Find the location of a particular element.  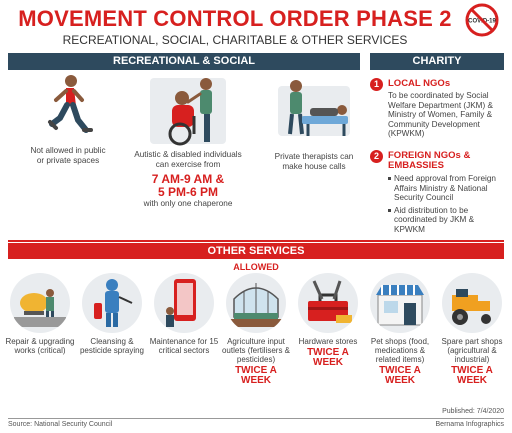

service-item: Maintenance for 15 critical sectors is located at coordinates (184, 314).